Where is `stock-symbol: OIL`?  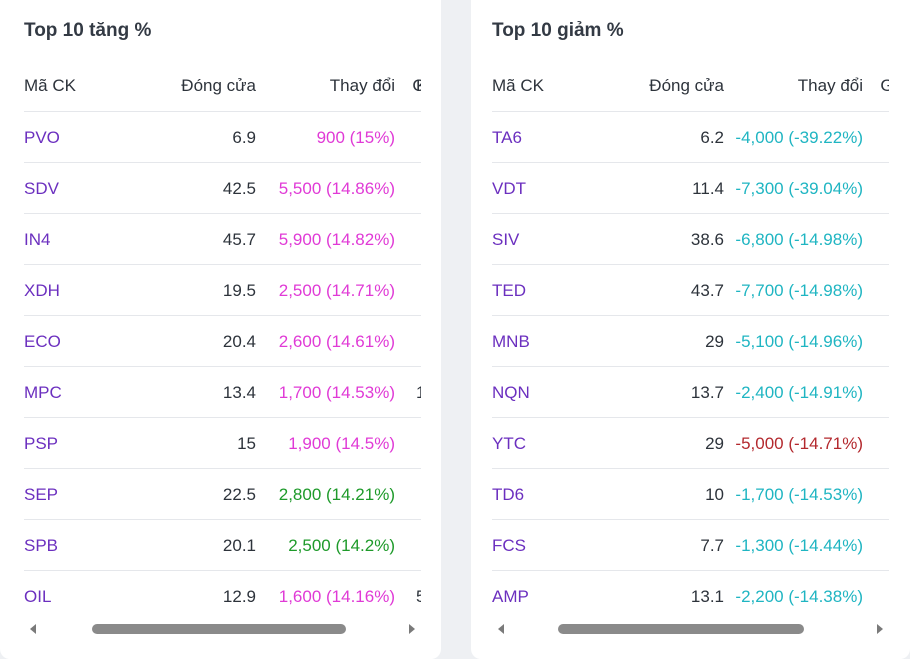
stock-symbol: OIL is located at coordinates (38, 596).